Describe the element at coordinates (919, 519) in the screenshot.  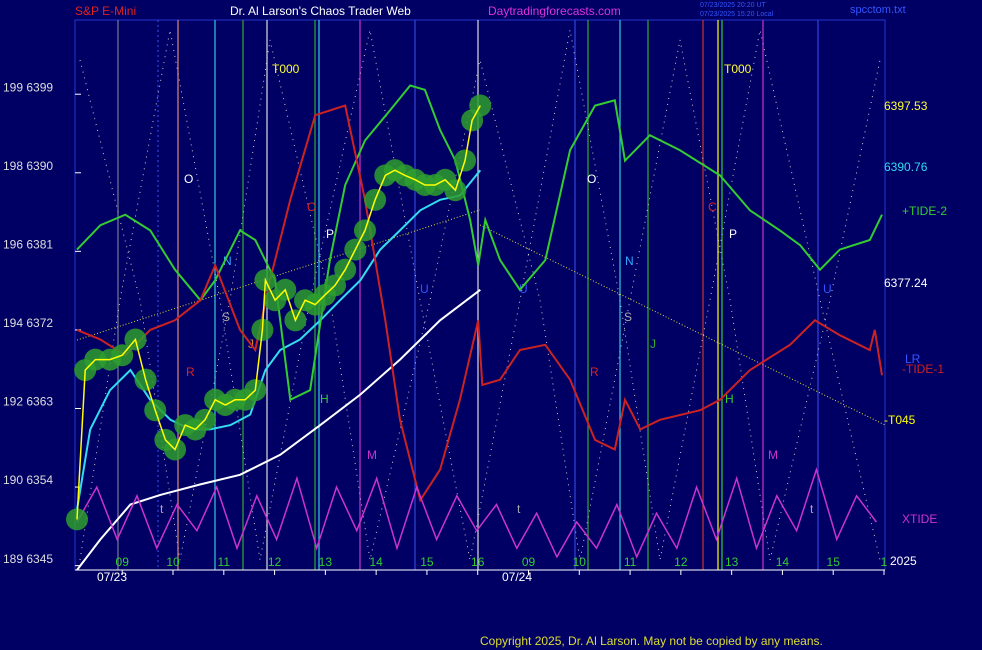
I see `series-name: XTIDE` at that location.